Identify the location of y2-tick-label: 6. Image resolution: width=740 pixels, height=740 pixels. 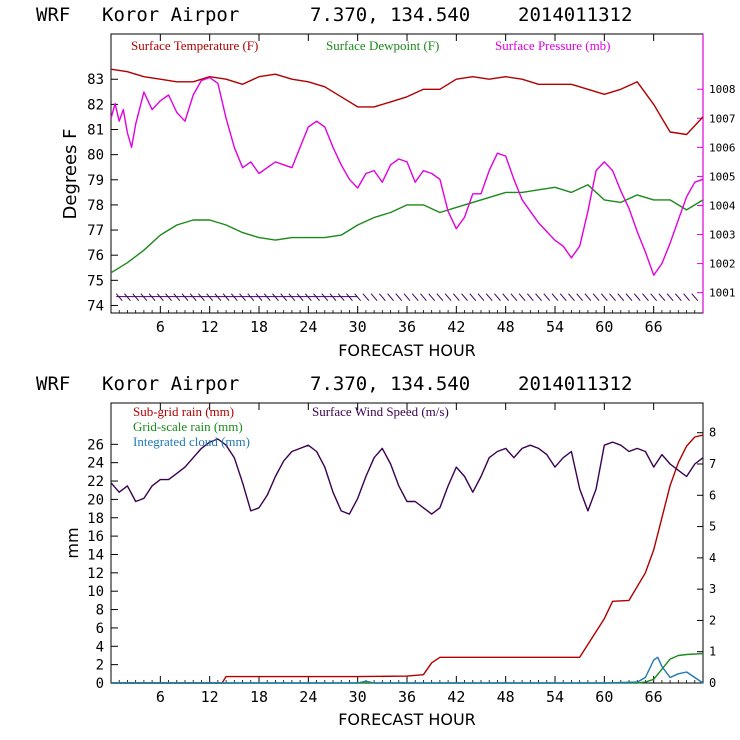
(712, 495).